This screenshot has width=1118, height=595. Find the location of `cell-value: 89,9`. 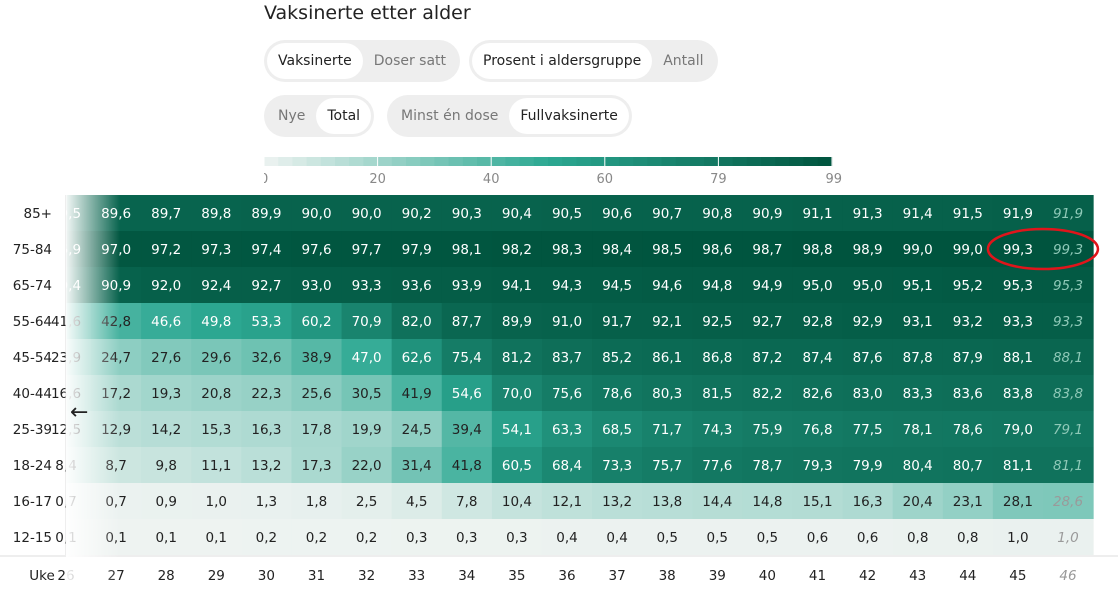

cell-value: 89,9 is located at coordinates (517, 322).